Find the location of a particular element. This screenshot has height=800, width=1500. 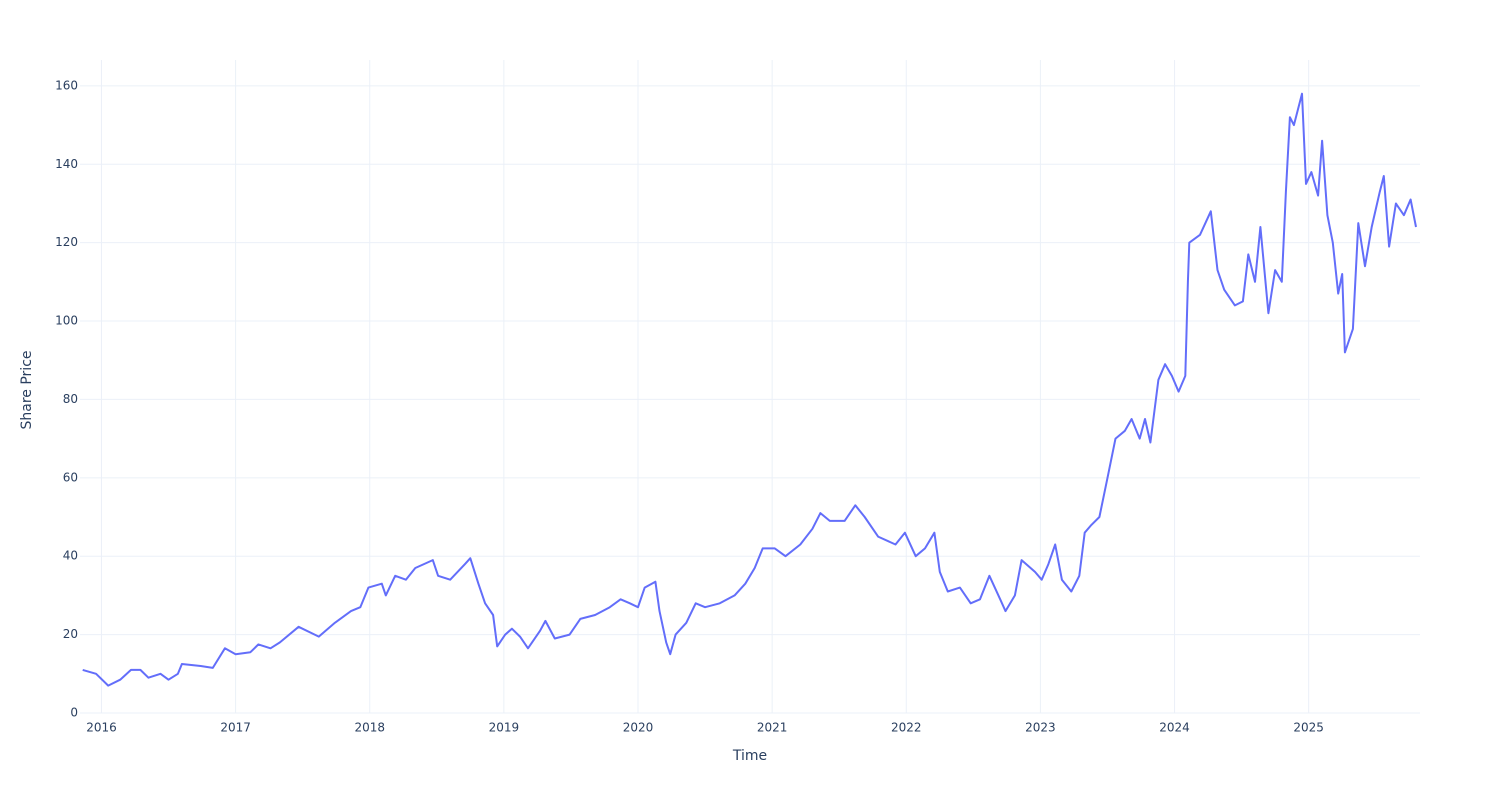

y-tick-label: 120 is located at coordinates (66, 242).